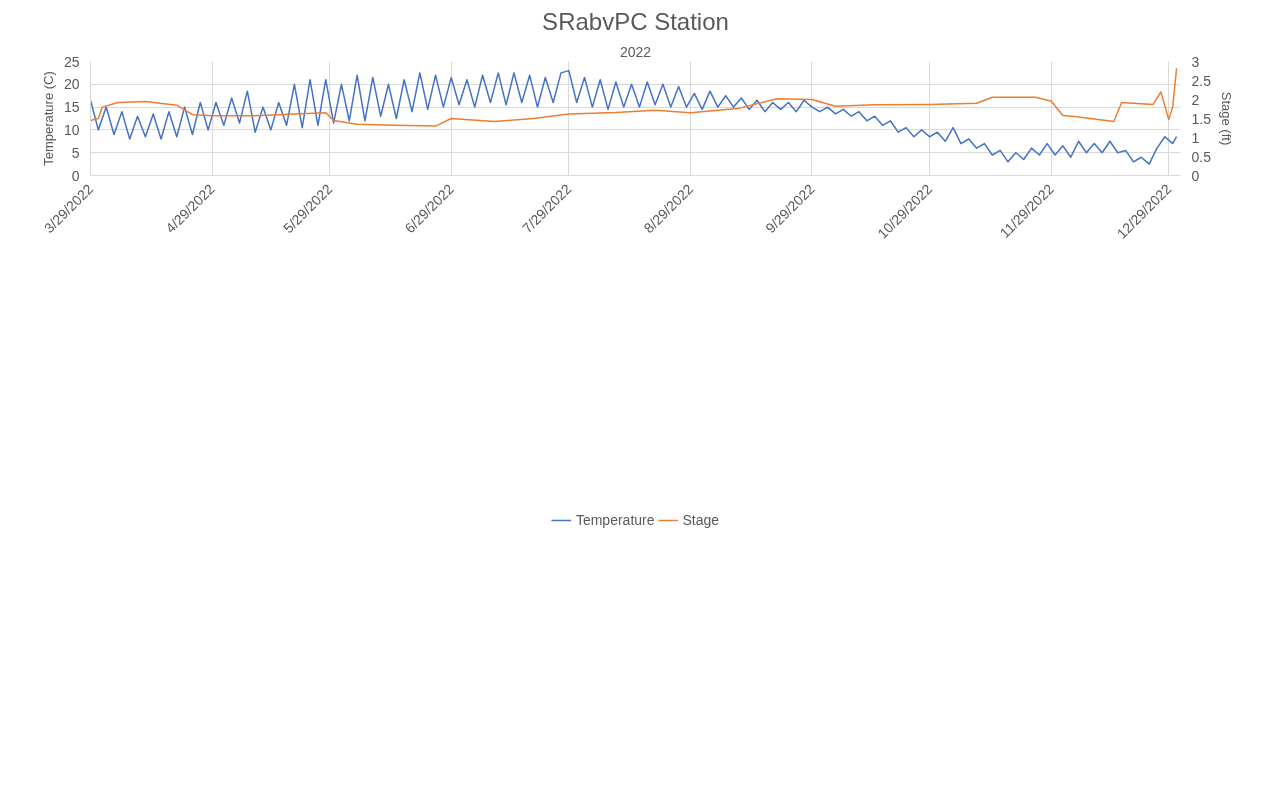 This screenshot has height=789, width=1281. Describe the element at coordinates (71, 61) in the screenshot. I see `y-tick-label: 25` at that location.